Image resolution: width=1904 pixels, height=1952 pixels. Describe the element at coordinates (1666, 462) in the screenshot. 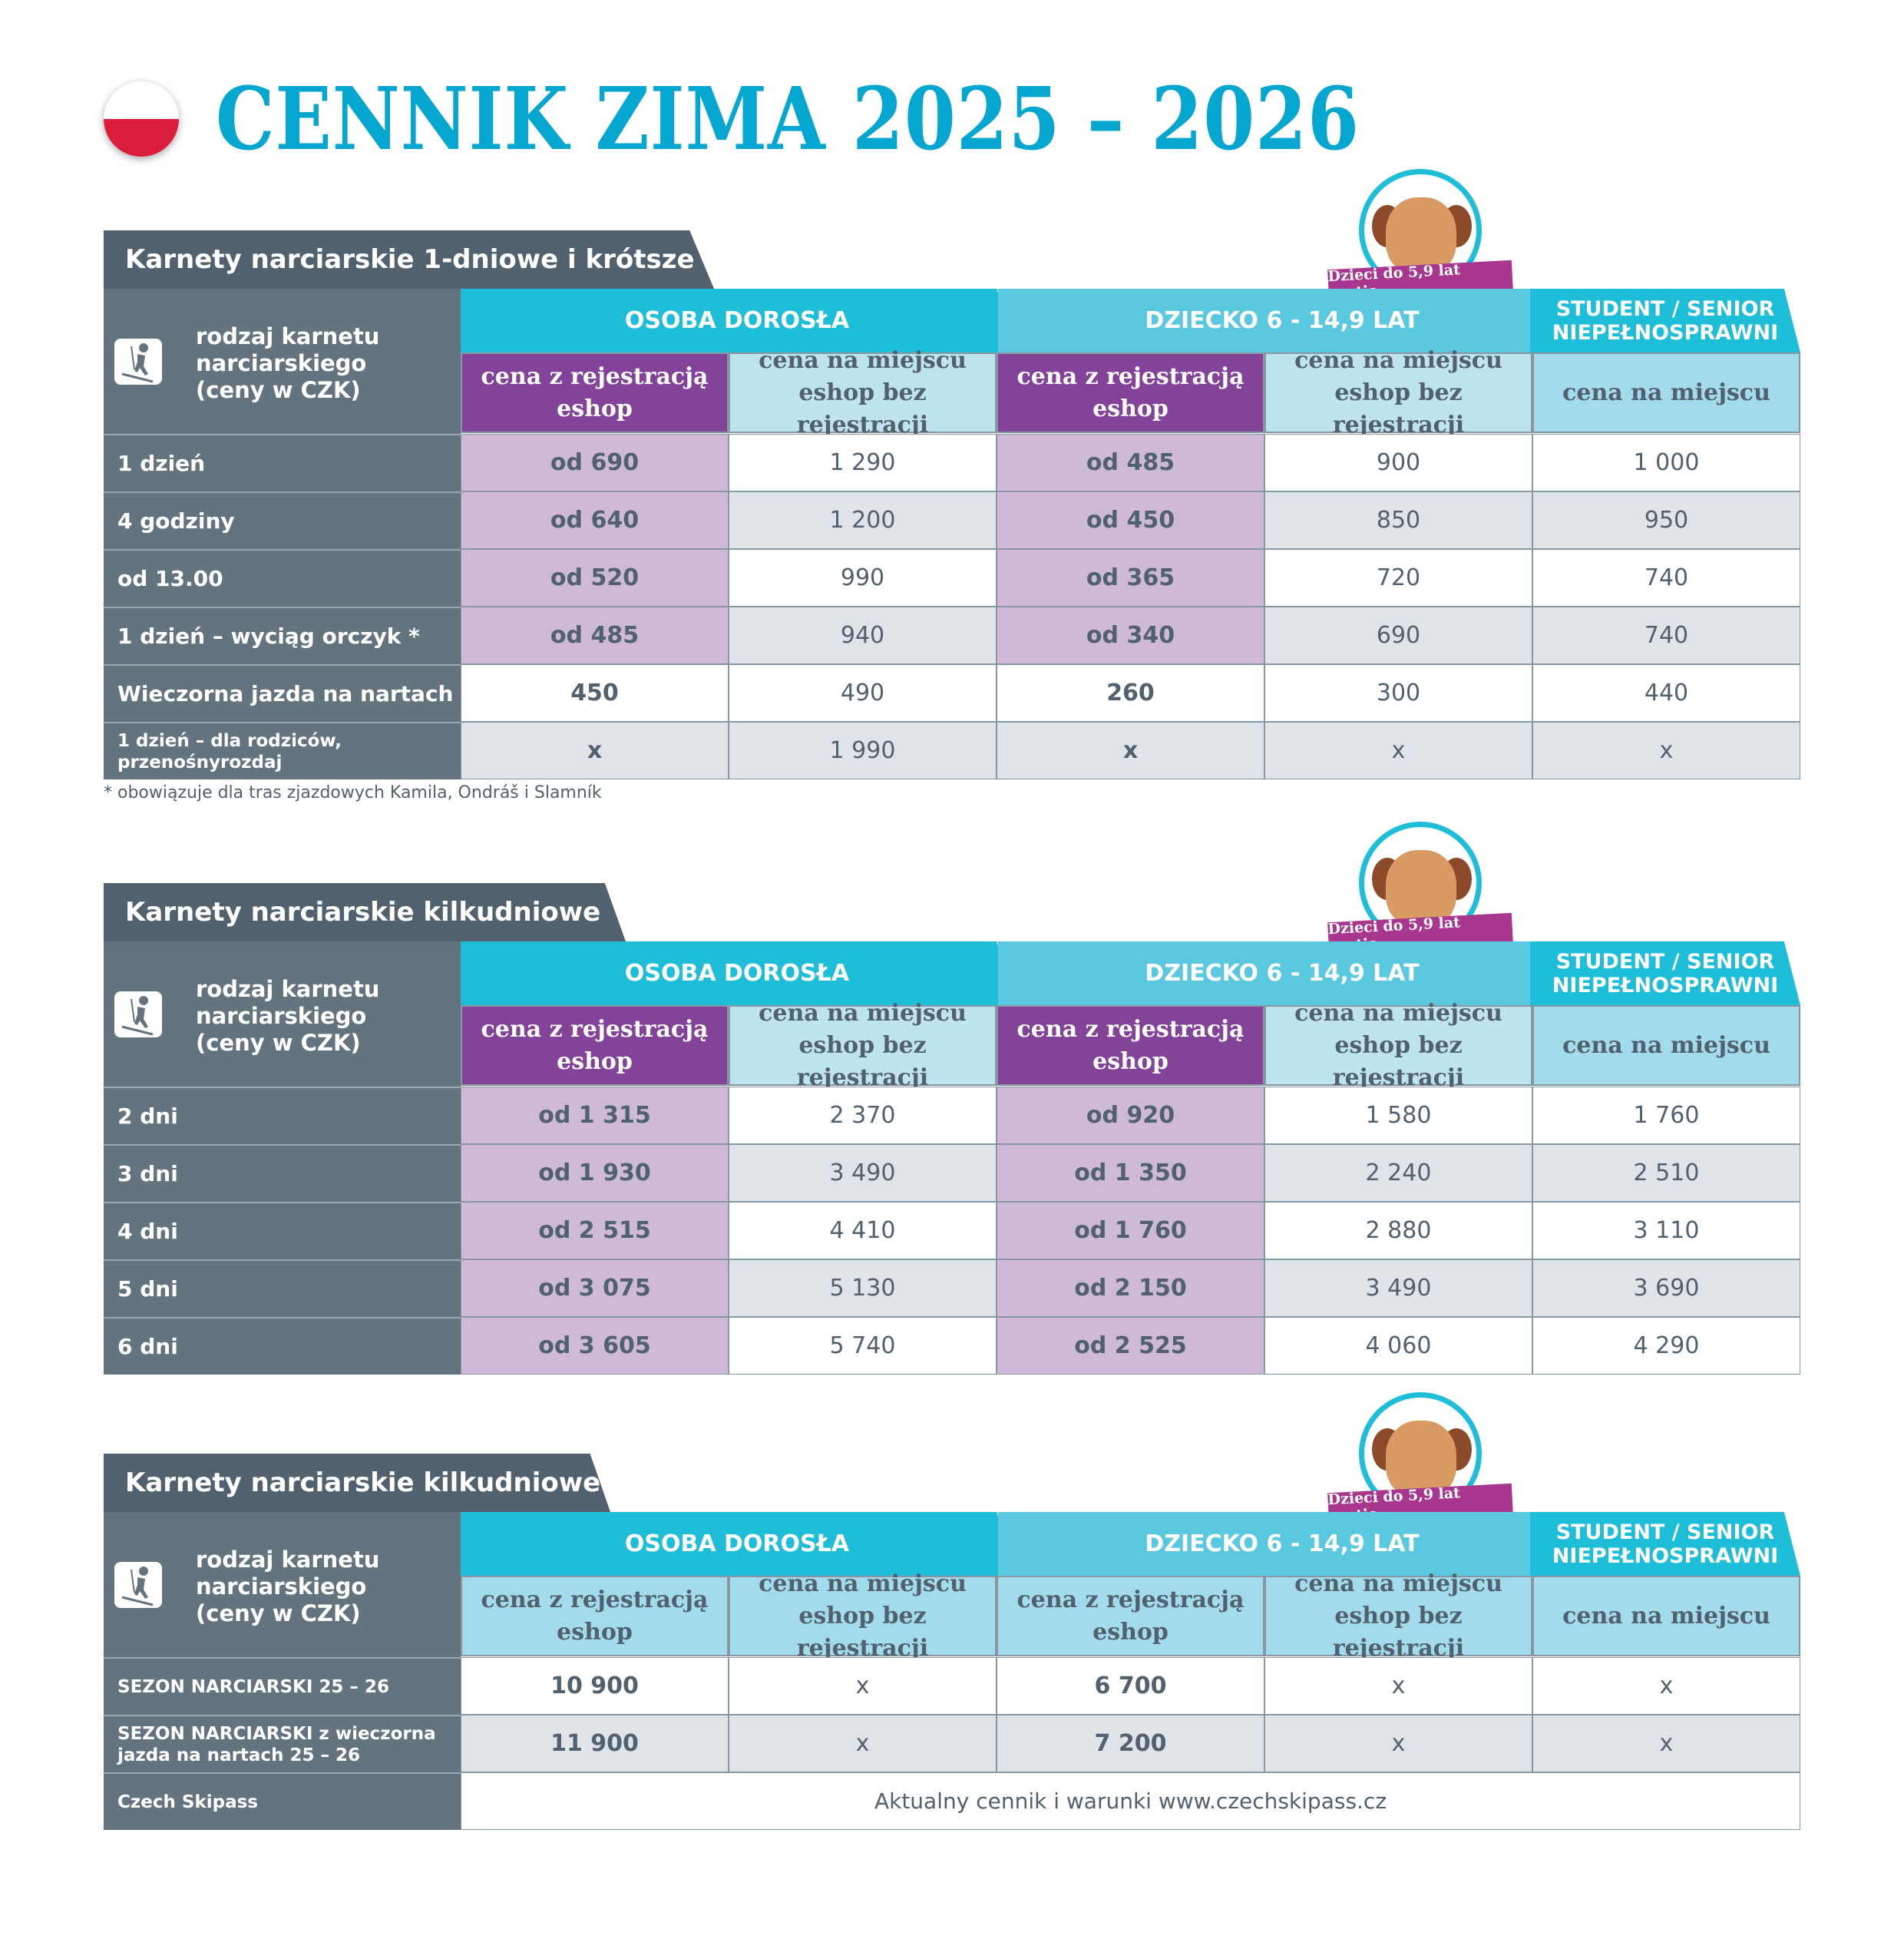

I see `price-cell: 1 000` at that location.